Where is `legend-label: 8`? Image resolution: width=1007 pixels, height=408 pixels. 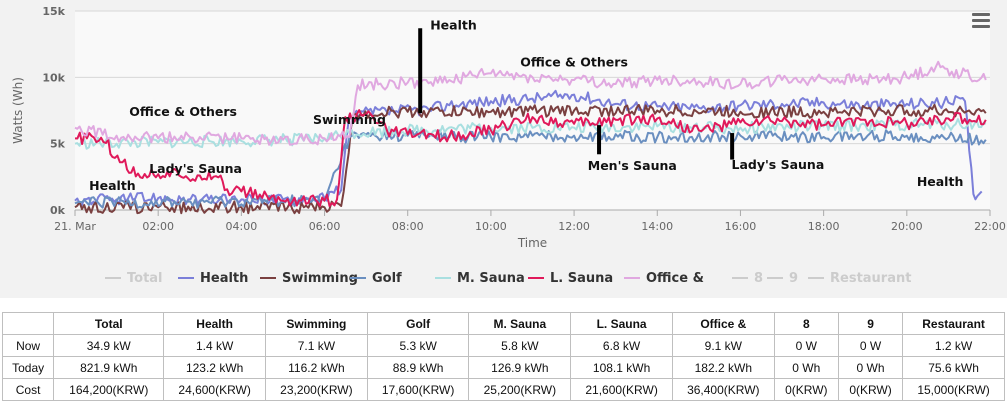
legend-label: 8 is located at coordinates (758, 278).